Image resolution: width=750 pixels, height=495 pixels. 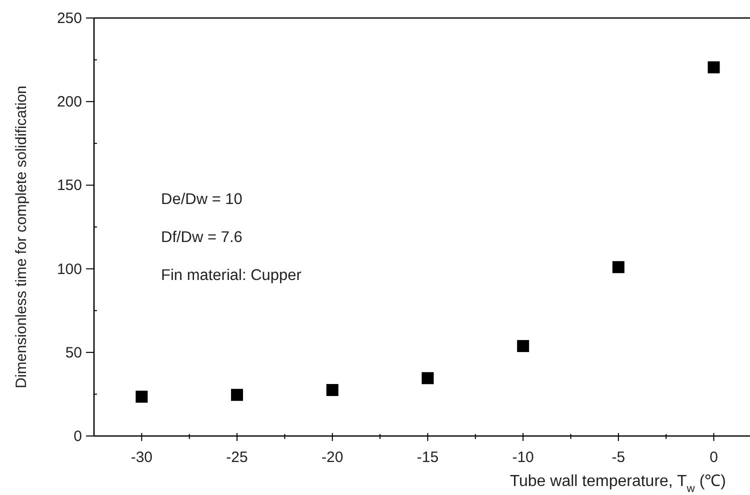 I want to click on x-tick-label: -30, so click(x=141, y=457).